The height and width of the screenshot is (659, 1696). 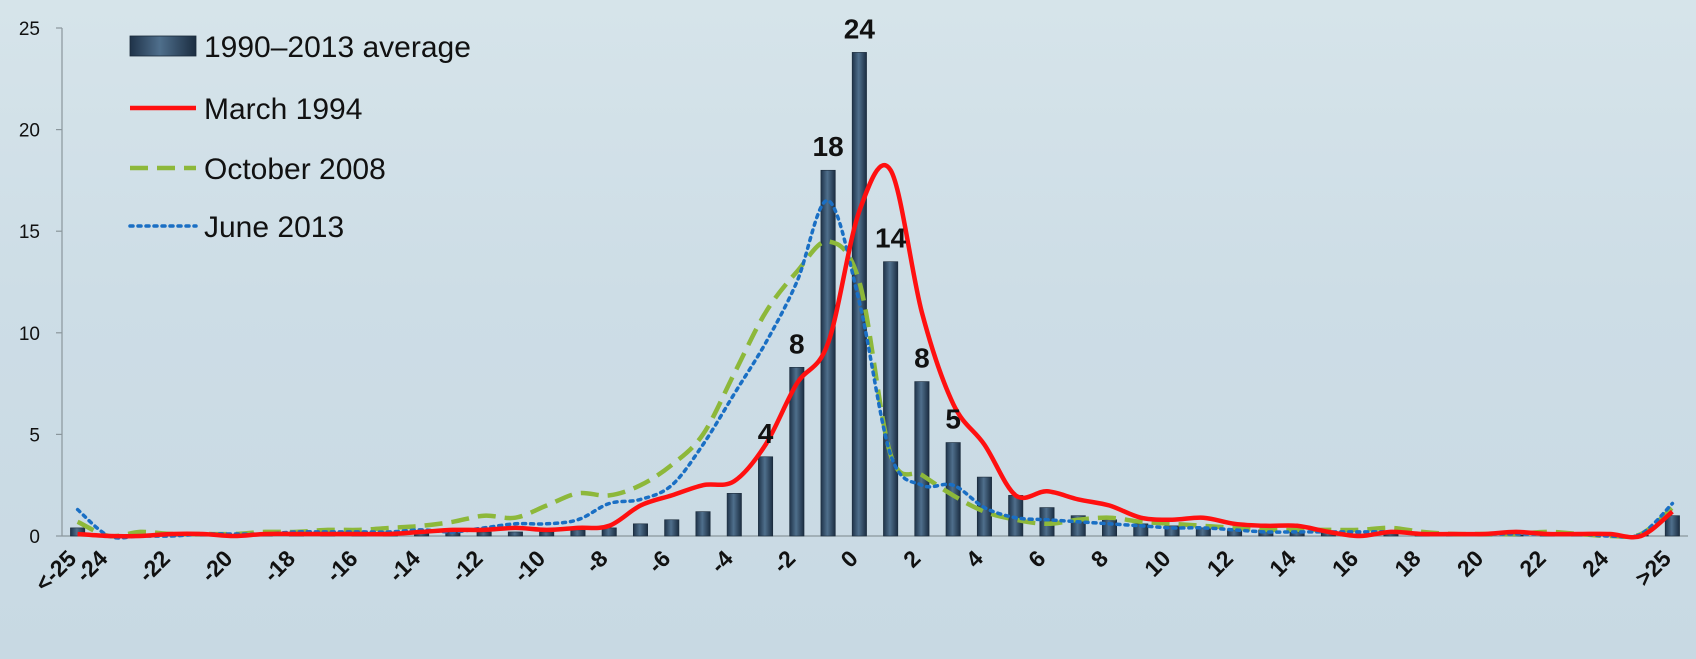 What do you see at coordinates (29, 131) in the screenshot?
I see `y-tick-label: 20` at bounding box center [29, 131].